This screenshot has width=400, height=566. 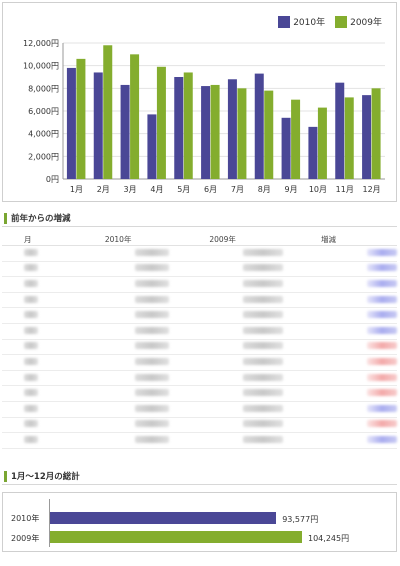 I want to click on total-section-title: 1月～12月の総計, so click(x=42, y=476).